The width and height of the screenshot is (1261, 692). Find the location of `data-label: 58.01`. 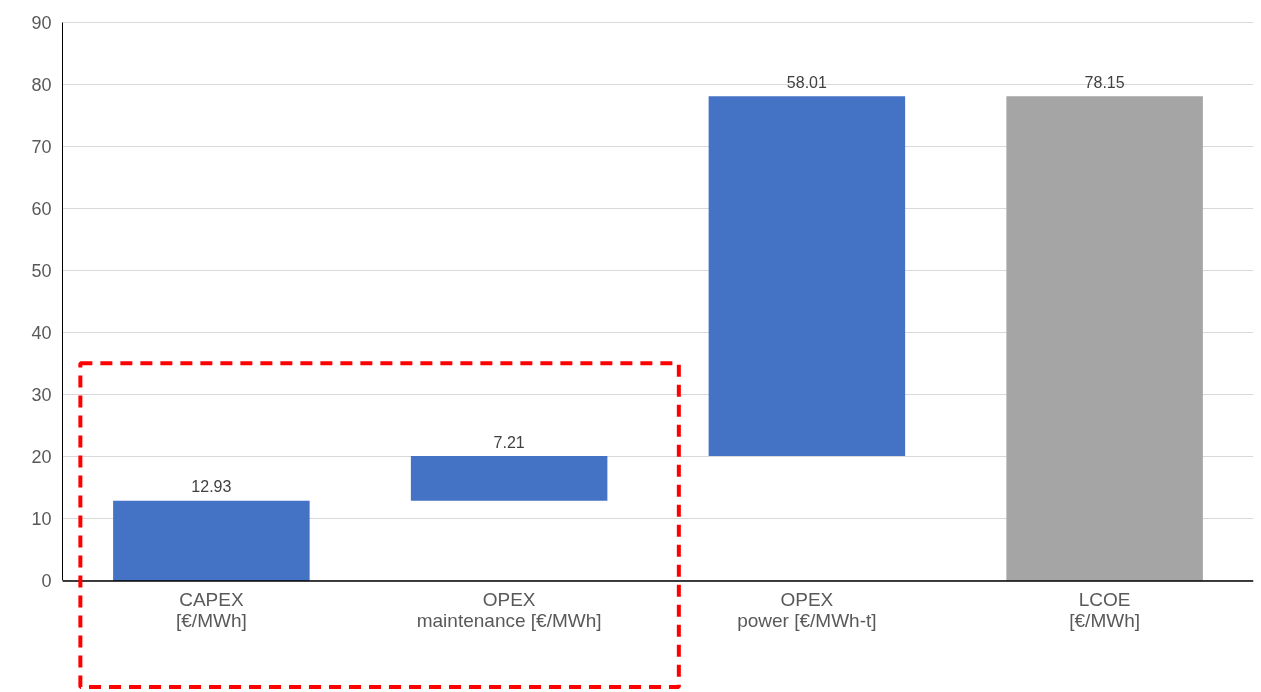

data-label: 58.01 is located at coordinates (806, 82).